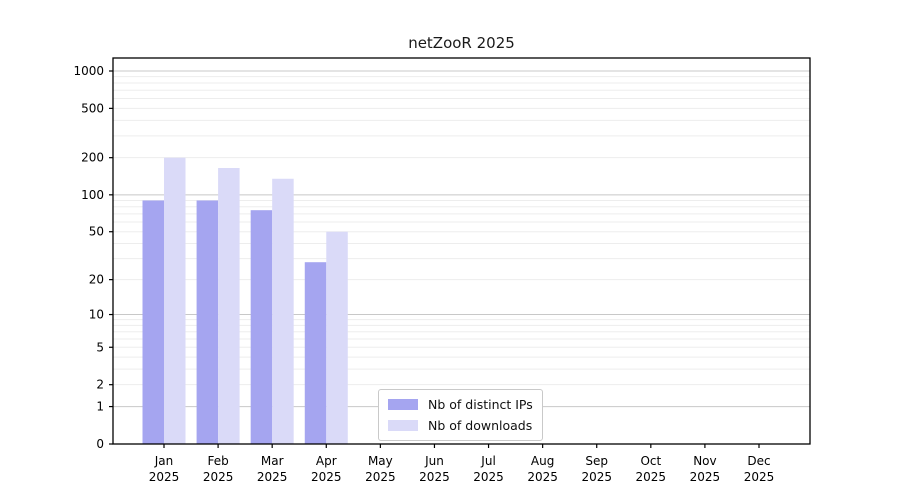 The width and height of the screenshot is (900, 500). I want to click on x-tick-label-month: Dec, so click(758, 461).